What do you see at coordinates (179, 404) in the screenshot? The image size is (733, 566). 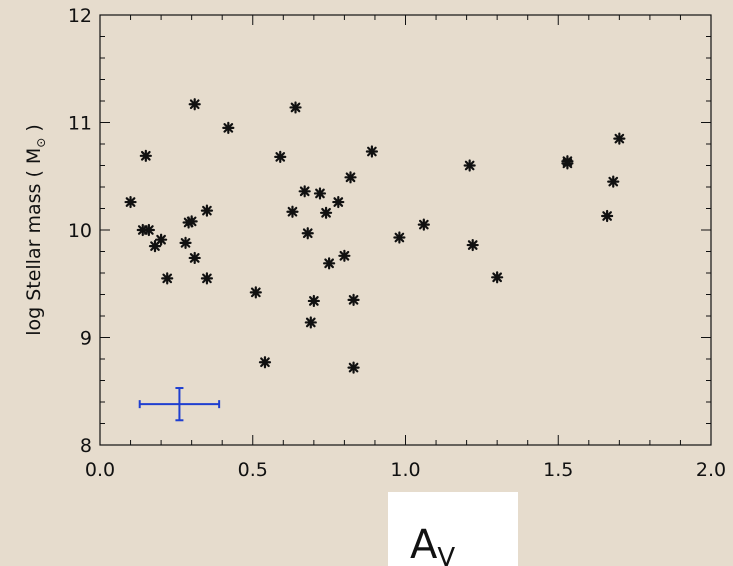 I see `error-bar` at bounding box center [179, 404].